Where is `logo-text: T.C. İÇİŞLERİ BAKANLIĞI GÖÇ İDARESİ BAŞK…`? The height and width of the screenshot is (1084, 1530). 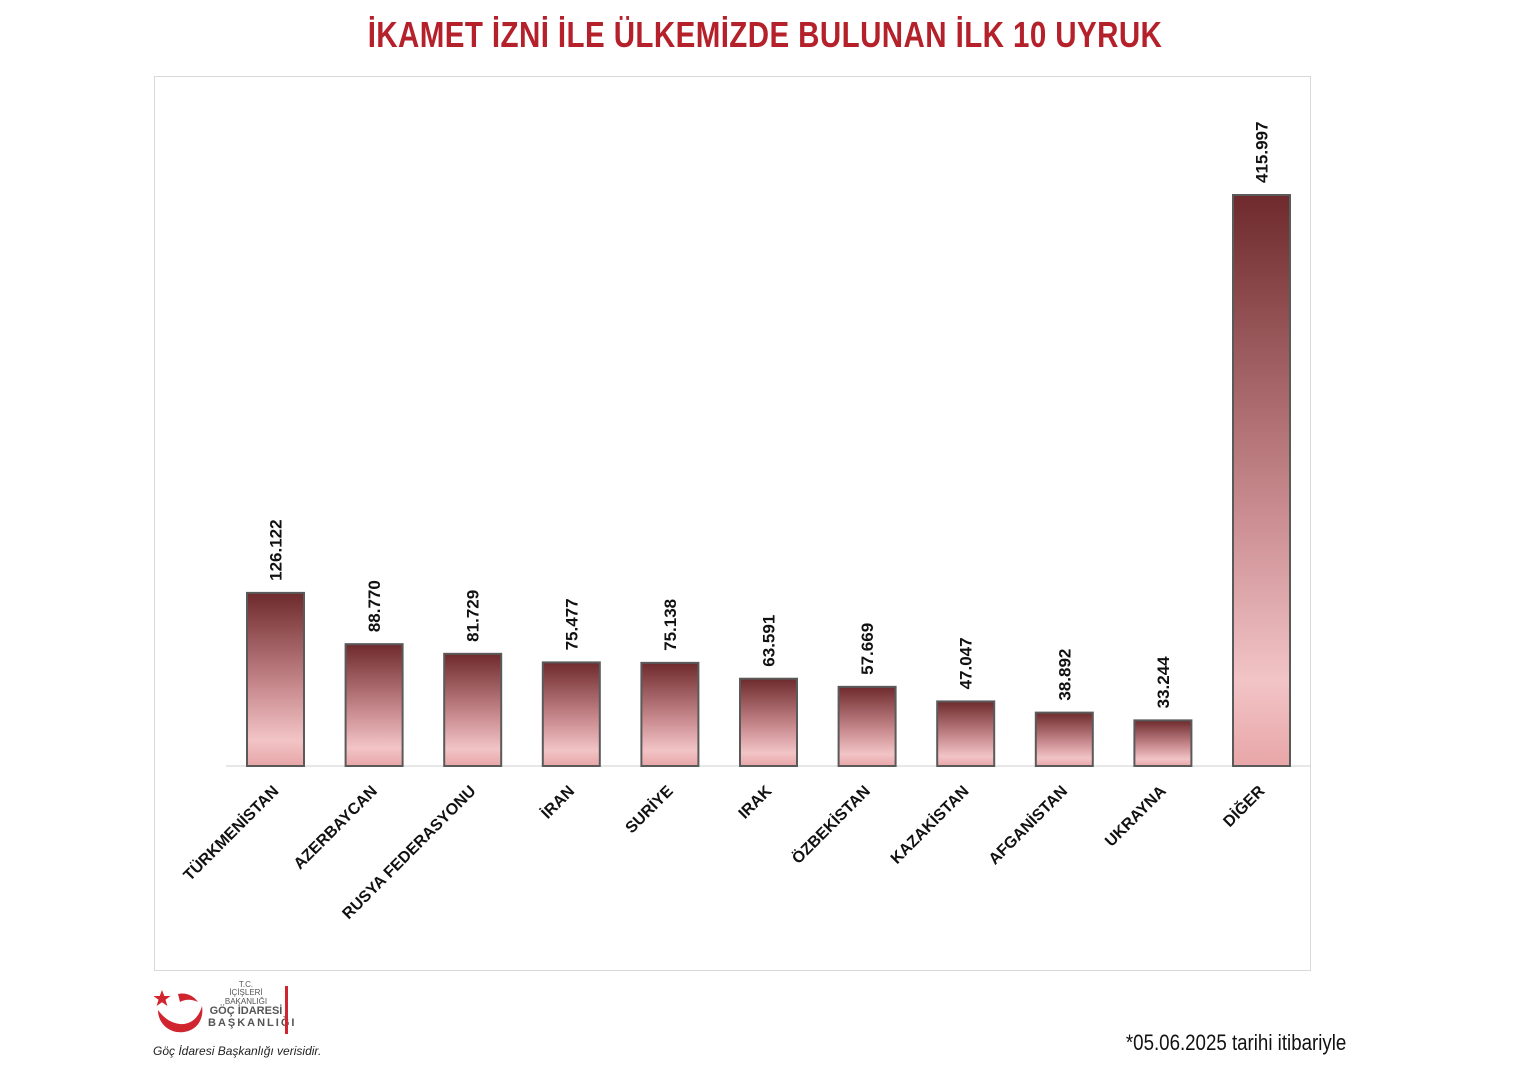
logo-text: T.C. İÇİŞLERİ BAKANLIĞI GÖÇ İDARESİ BAŞK… is located at coordinates (252, 1004).